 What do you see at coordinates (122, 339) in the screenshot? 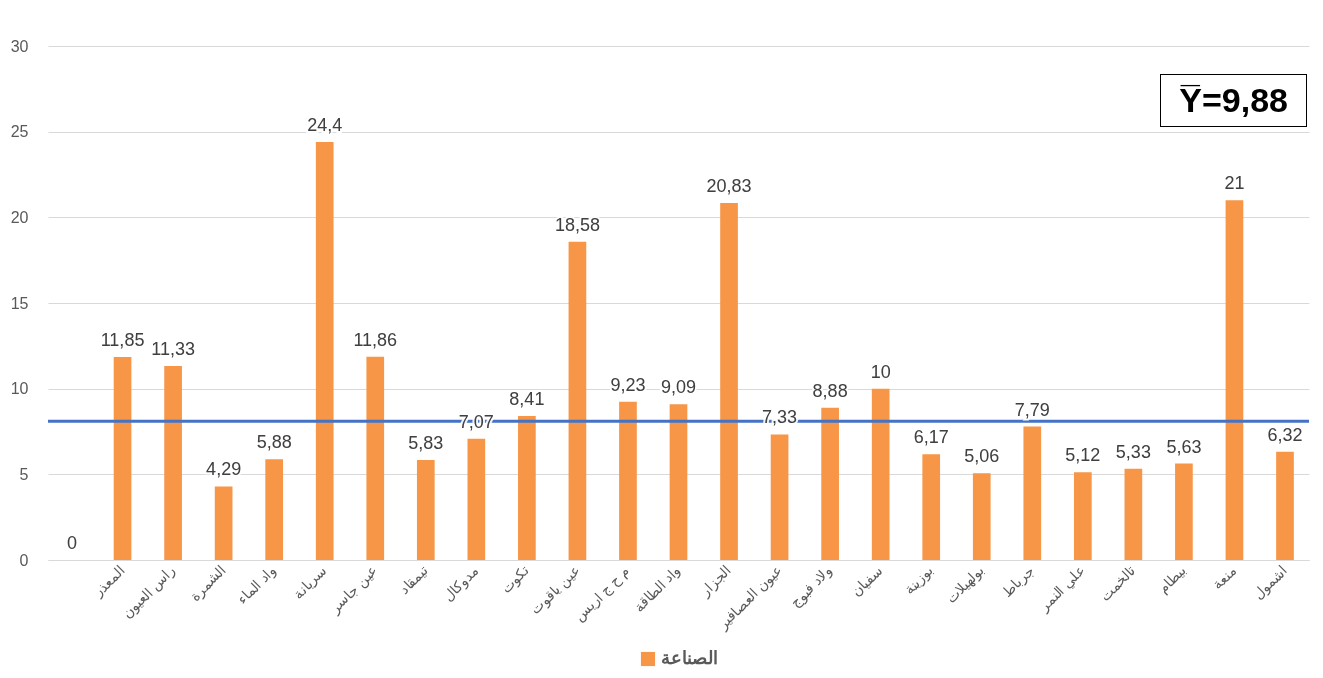
I see `data-label: 11,85` at bounding box center [122, 339].